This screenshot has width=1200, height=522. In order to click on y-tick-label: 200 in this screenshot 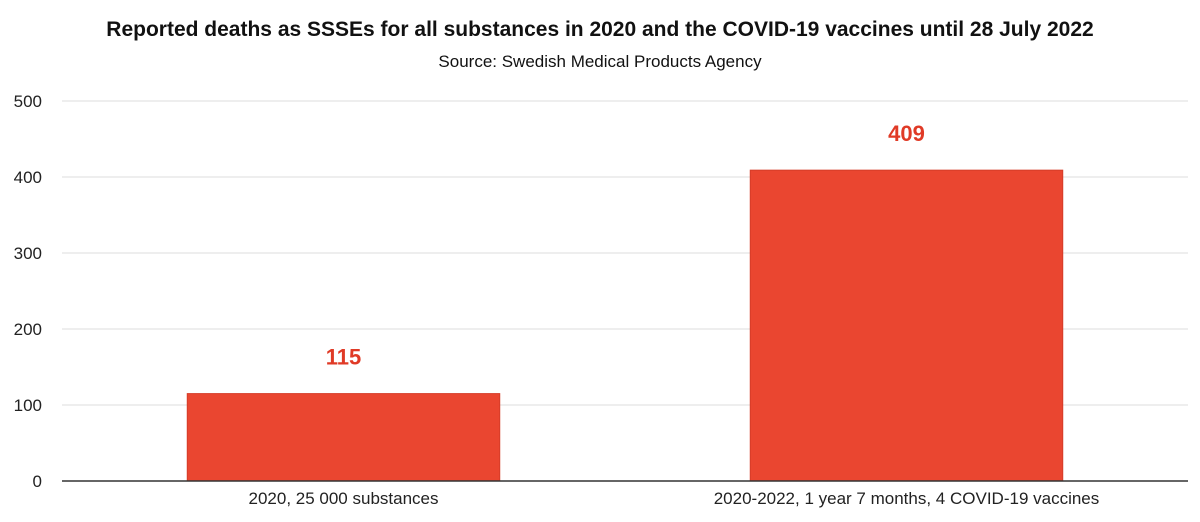, I will do `click(28, 329)`.